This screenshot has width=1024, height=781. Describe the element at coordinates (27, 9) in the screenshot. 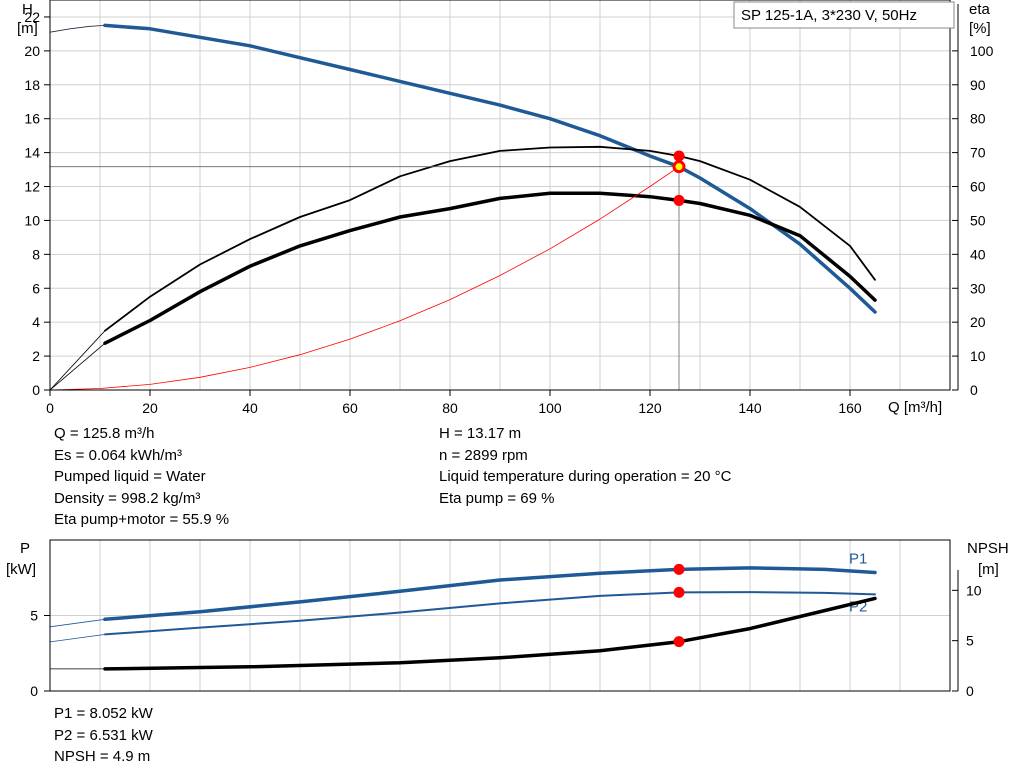

I see `head-axis-title: H` at that location.